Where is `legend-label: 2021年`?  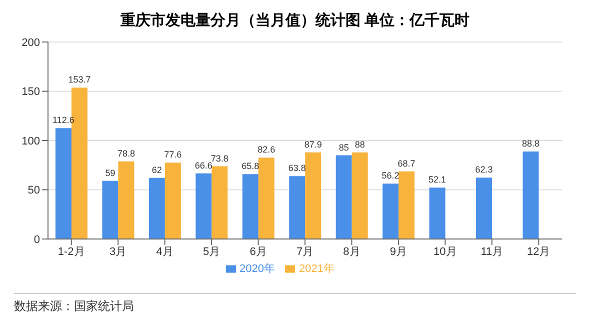 legend-label: 2021年 is located at coordinates (316, 269).